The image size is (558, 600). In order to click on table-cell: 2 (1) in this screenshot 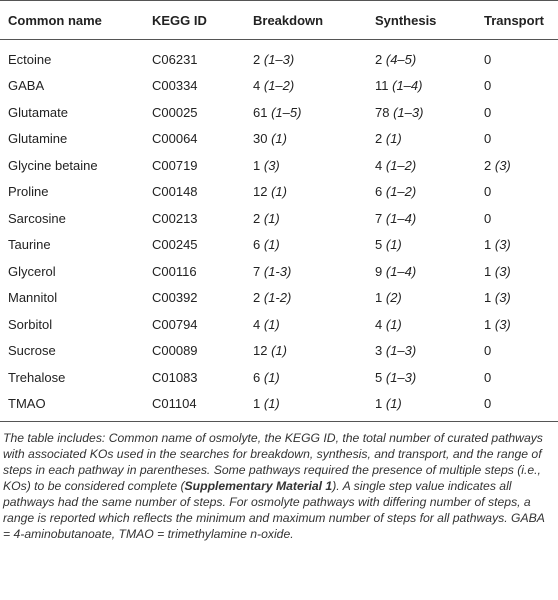, I will do `click(421, 139)`.